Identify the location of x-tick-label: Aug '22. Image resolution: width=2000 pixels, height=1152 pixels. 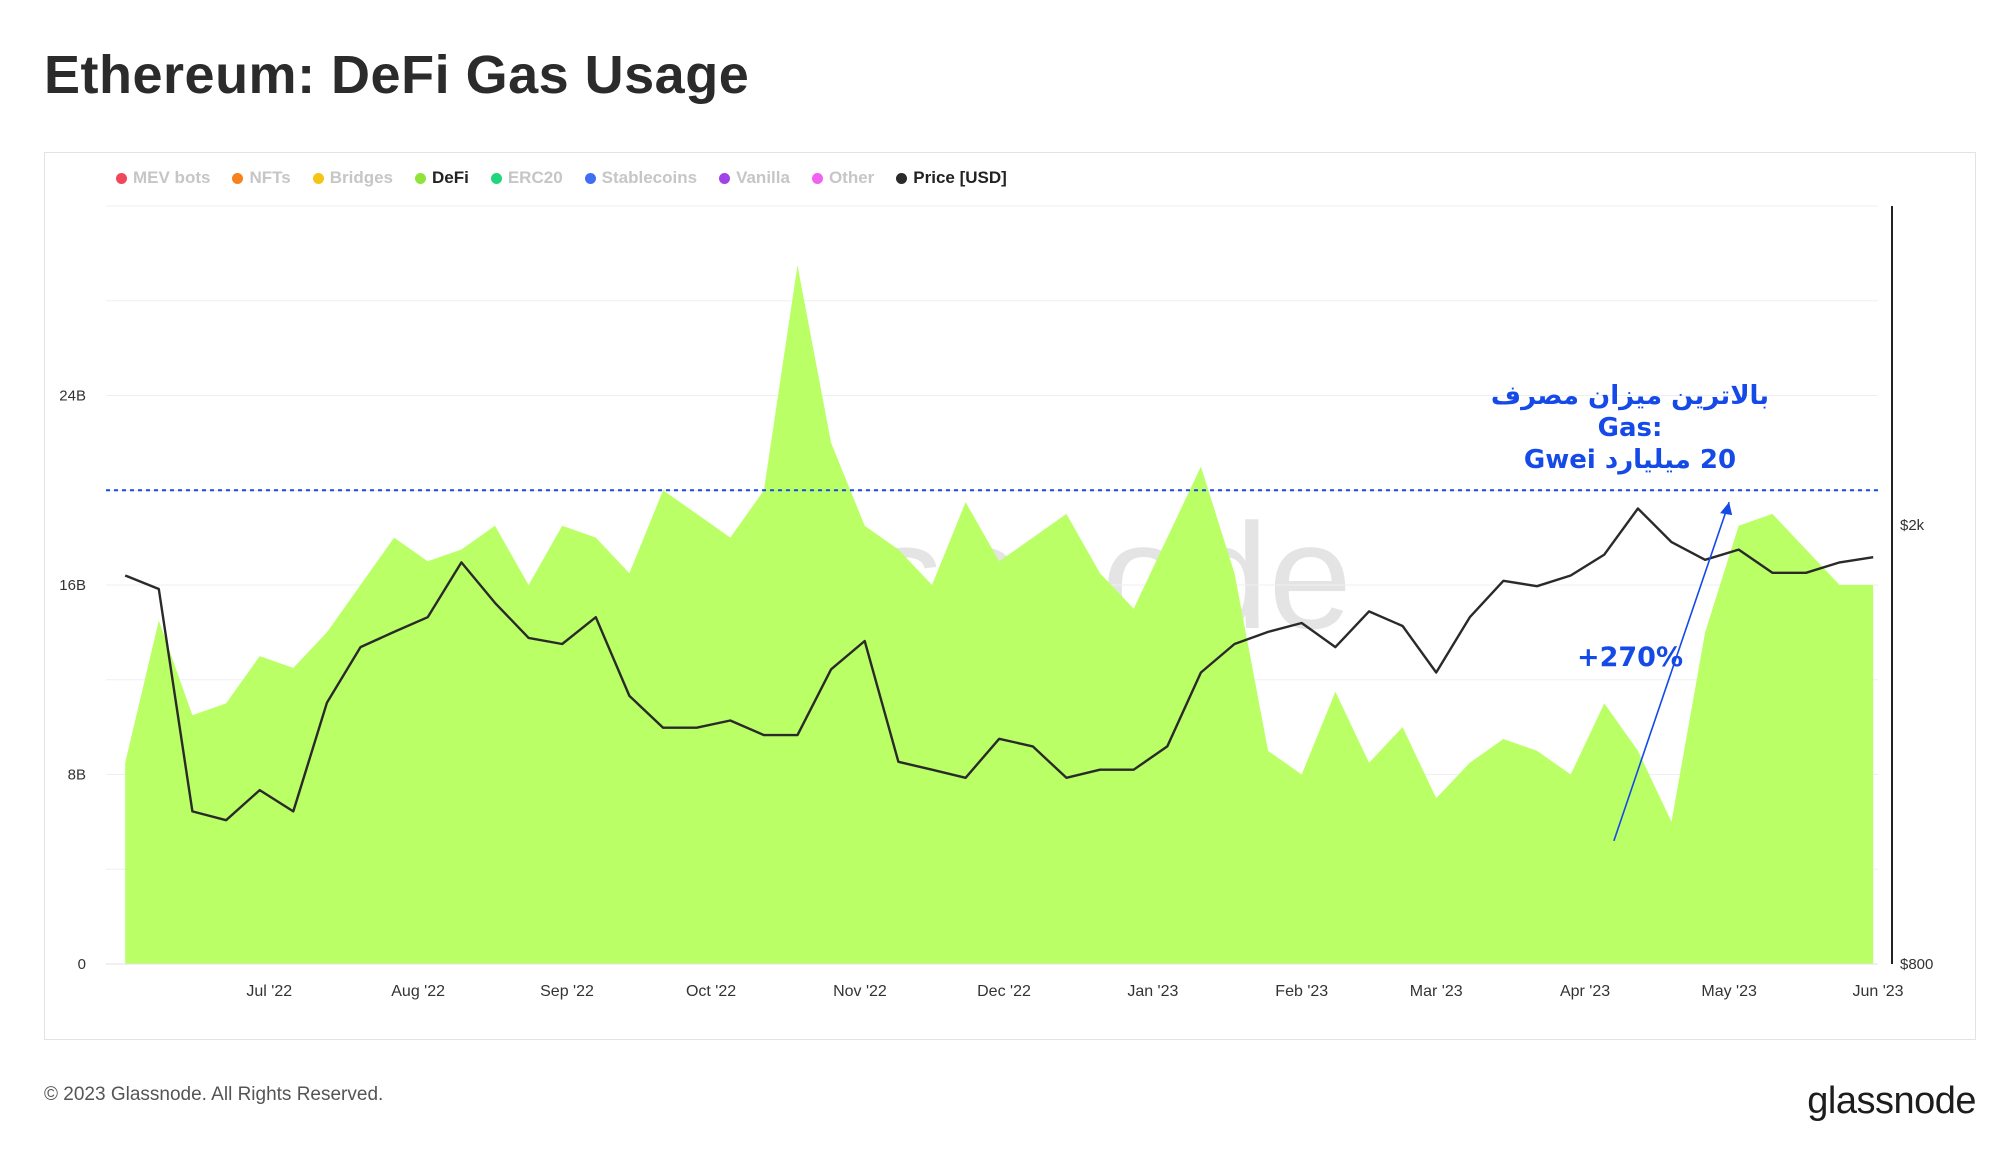
(418, 991).